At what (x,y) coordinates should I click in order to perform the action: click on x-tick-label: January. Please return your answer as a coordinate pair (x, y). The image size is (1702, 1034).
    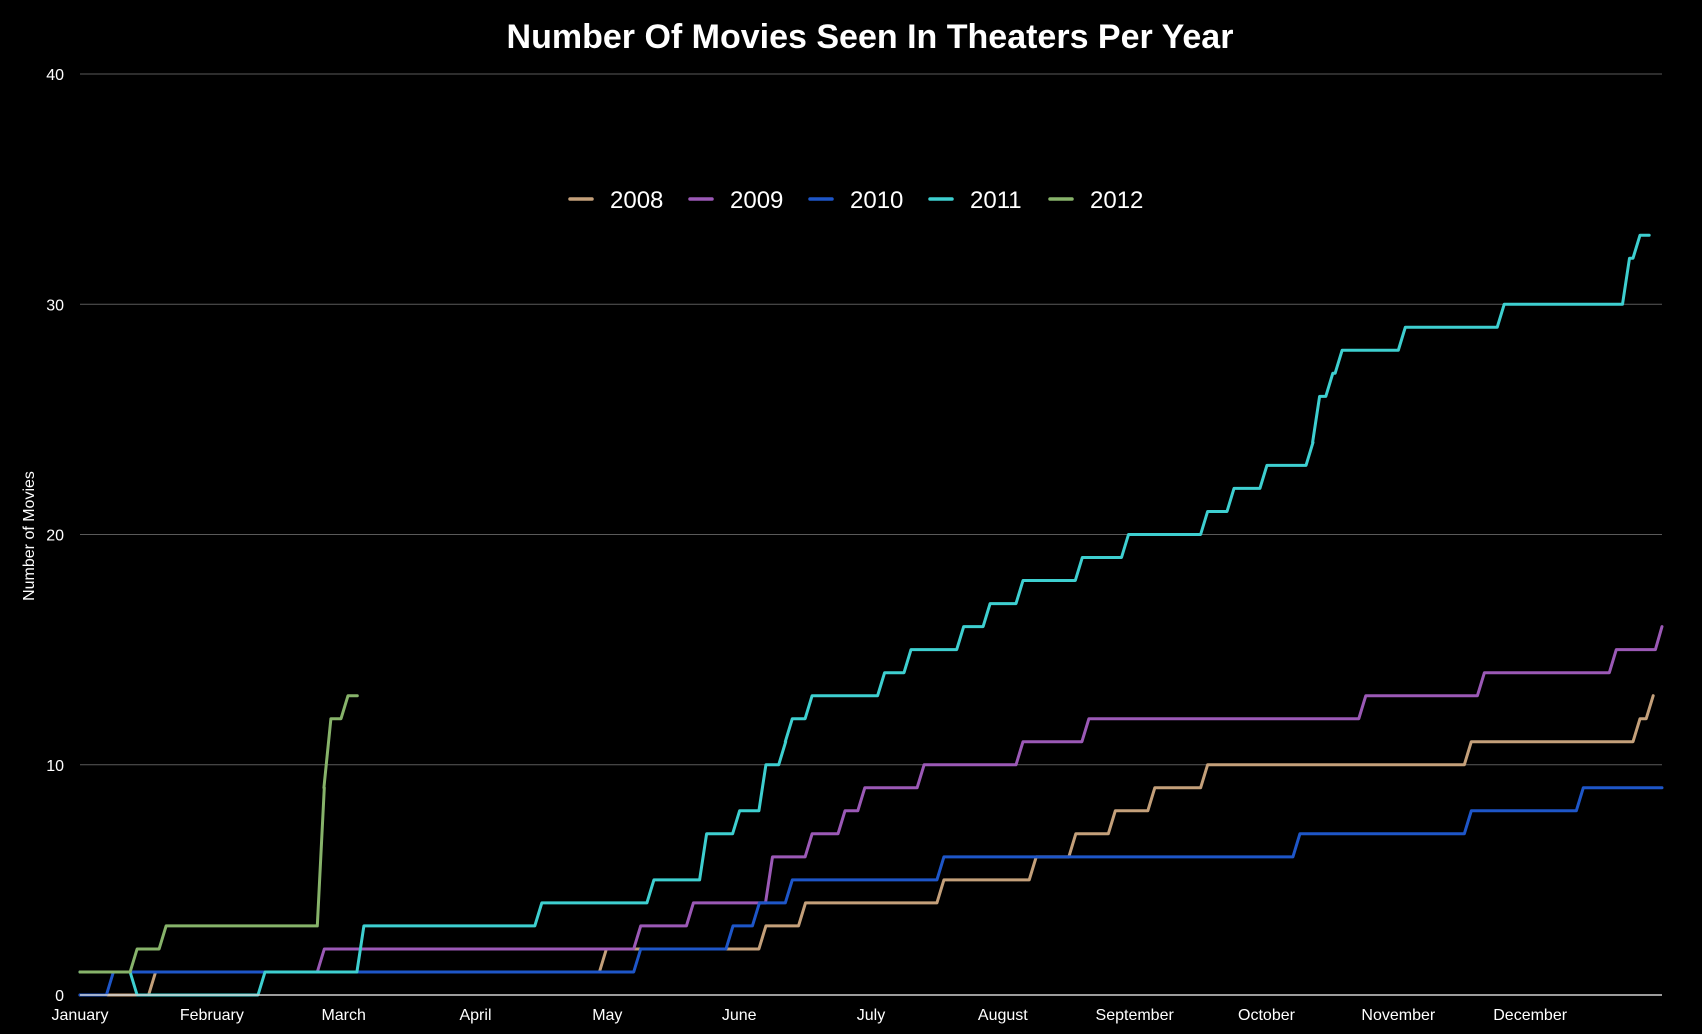
    Looking at the image, I should click on (80, 1015).